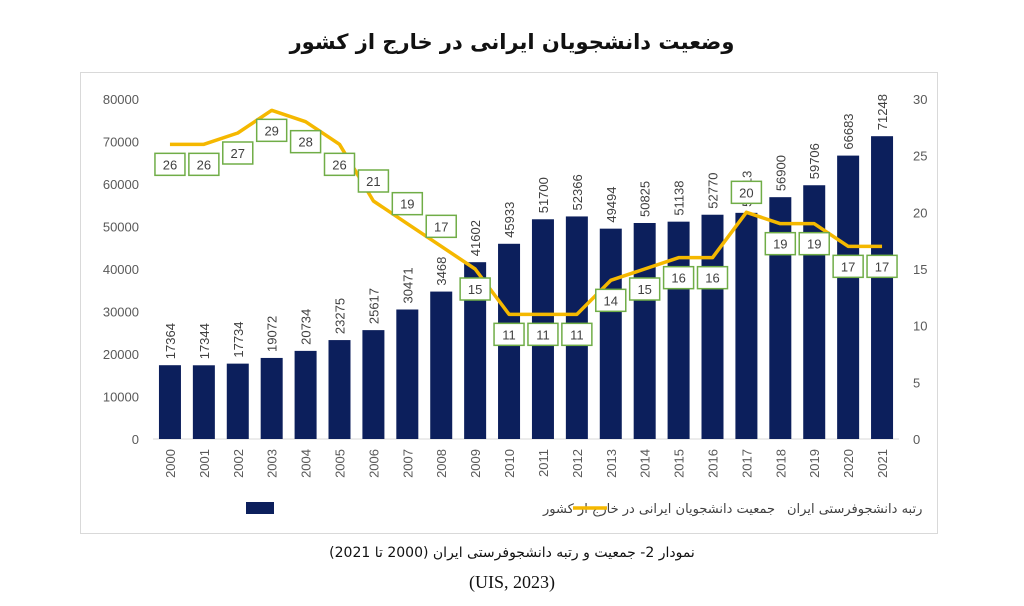 The height and width of the screenshot is (606, 1024). What do you see at coordinates (339, 389) in the screenshot?
I see `bar-2005` at bounding box center [339, 389].